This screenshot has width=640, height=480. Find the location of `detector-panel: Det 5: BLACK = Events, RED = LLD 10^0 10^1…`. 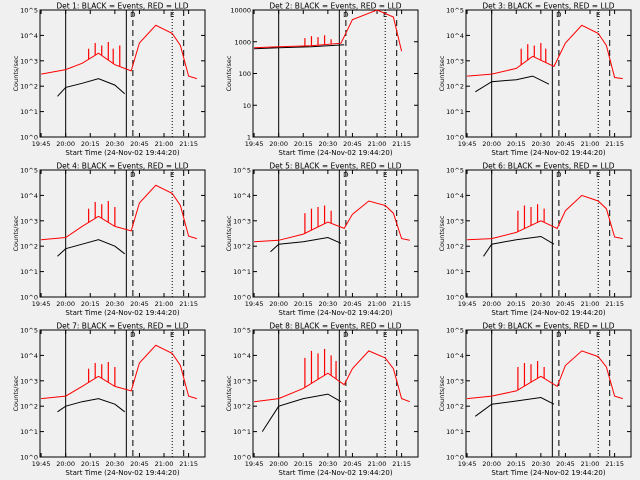

detector-panel: Det 5: BLACK = Events, RED = LLD 10^0 10^1… is located at coordinates (322, 239).